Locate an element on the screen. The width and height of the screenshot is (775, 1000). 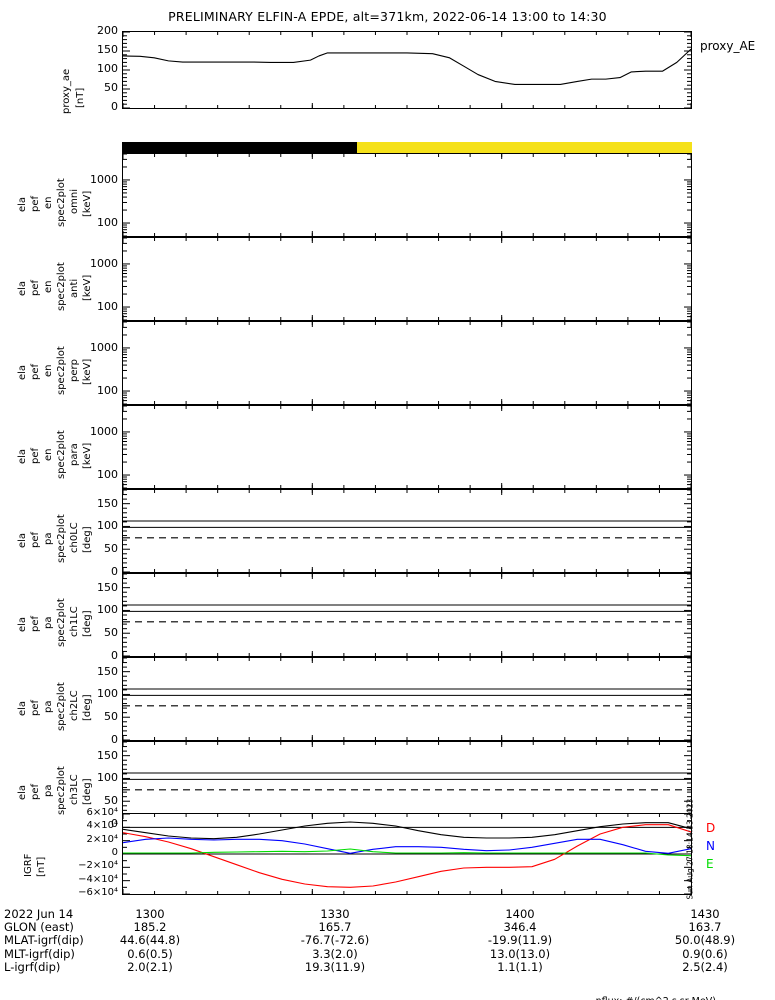
axis-label-line: anti is located at coordinates (74, 289).